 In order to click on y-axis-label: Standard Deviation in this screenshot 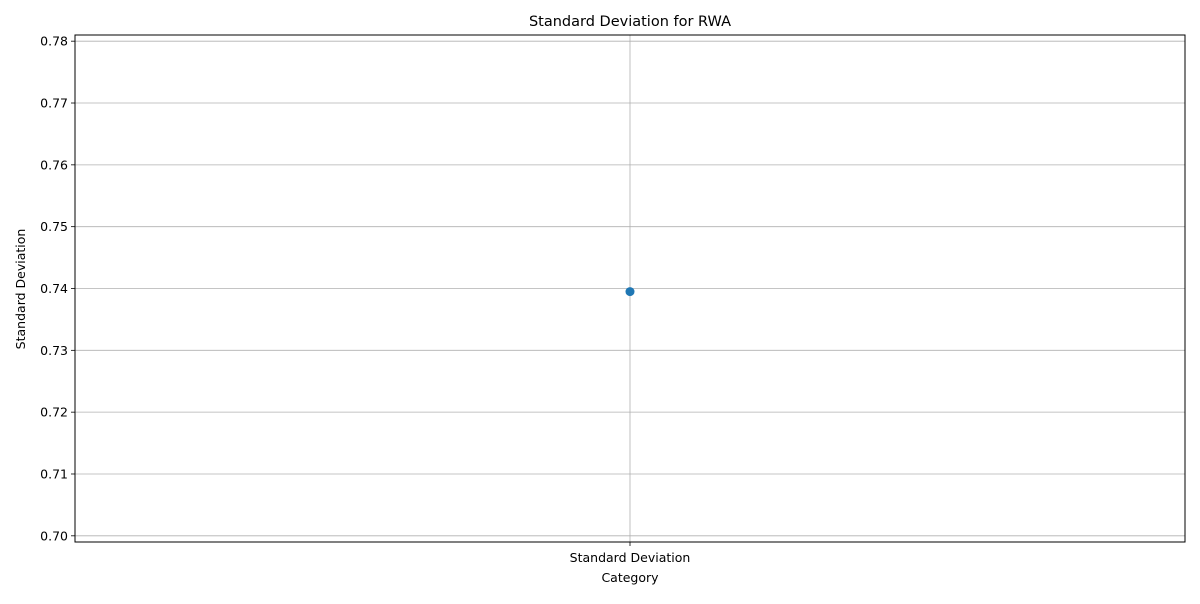, I will do `click(20, 289)`.